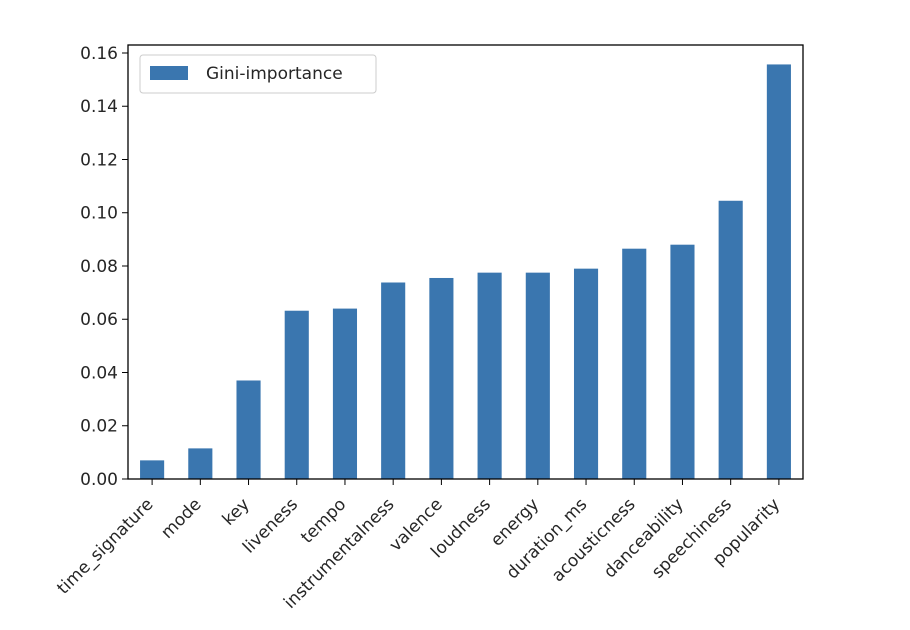 The width and height of the screenshot is (910, 630). What do you see at coordinates (274, 74) in the screenshot?
I see `legend-label: Gini-importance` at bounding box center [274, 74].